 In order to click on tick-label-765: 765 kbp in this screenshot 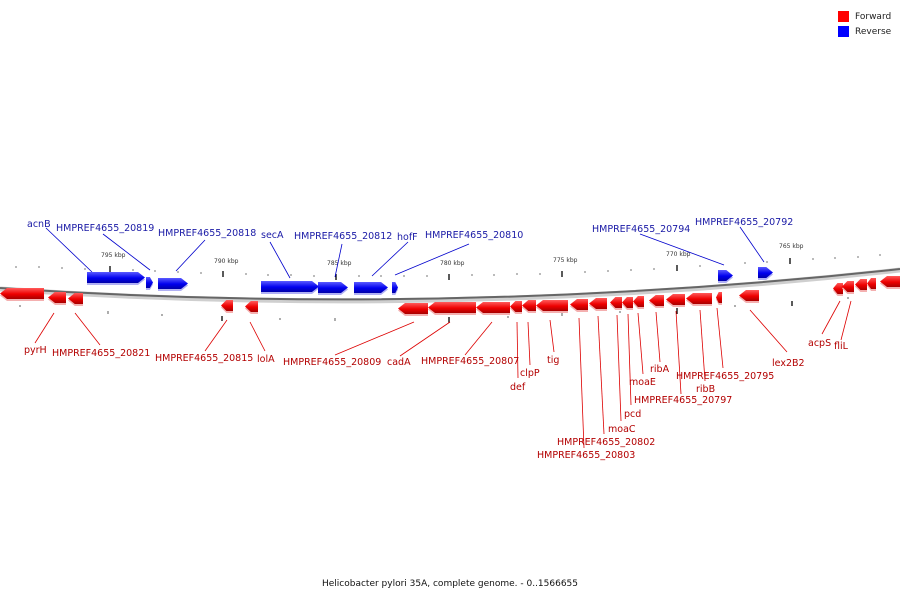, I will do `click(791, 246)`.